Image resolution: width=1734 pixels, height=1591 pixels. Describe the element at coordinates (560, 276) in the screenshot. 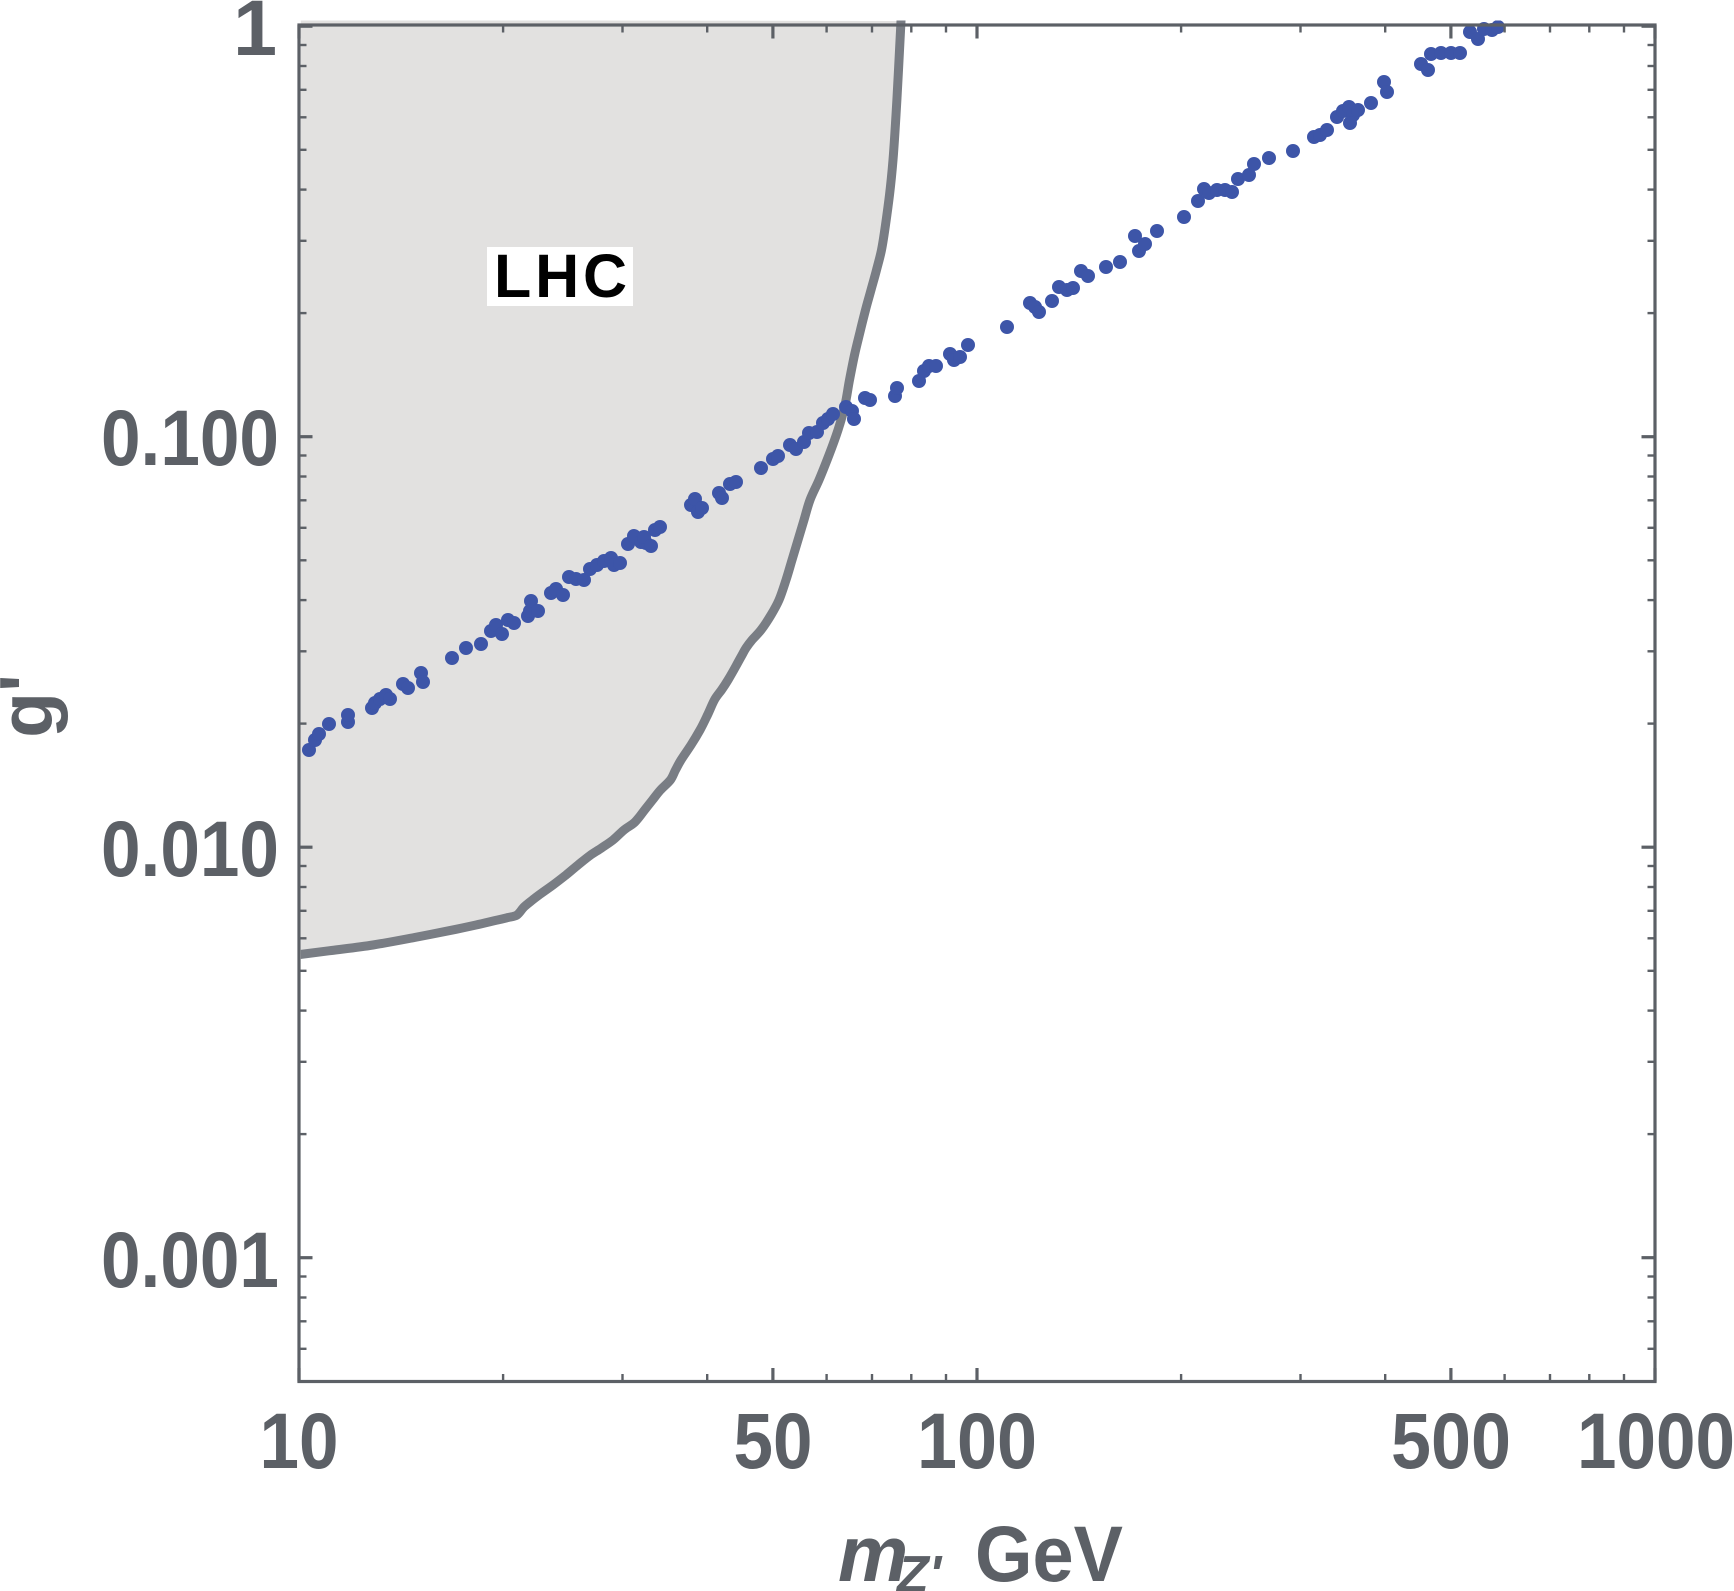

I see `svg-text: LHC` at that location.